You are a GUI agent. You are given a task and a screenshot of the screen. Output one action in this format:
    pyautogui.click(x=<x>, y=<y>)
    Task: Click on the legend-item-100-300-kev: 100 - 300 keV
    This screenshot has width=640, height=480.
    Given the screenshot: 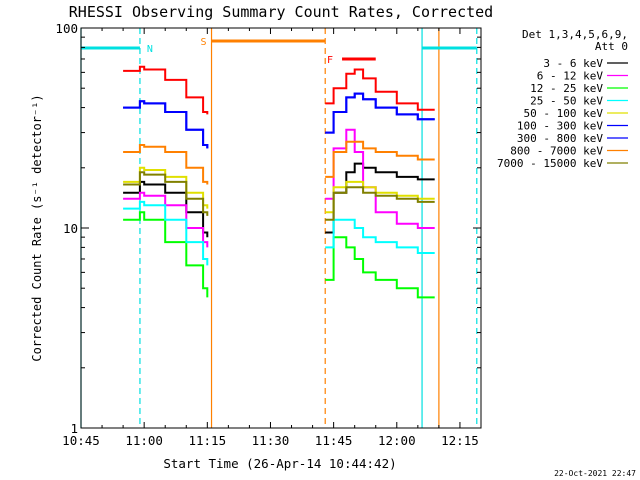 What is the action you would take?
    pyautogui.click(x=572, y=126)
    